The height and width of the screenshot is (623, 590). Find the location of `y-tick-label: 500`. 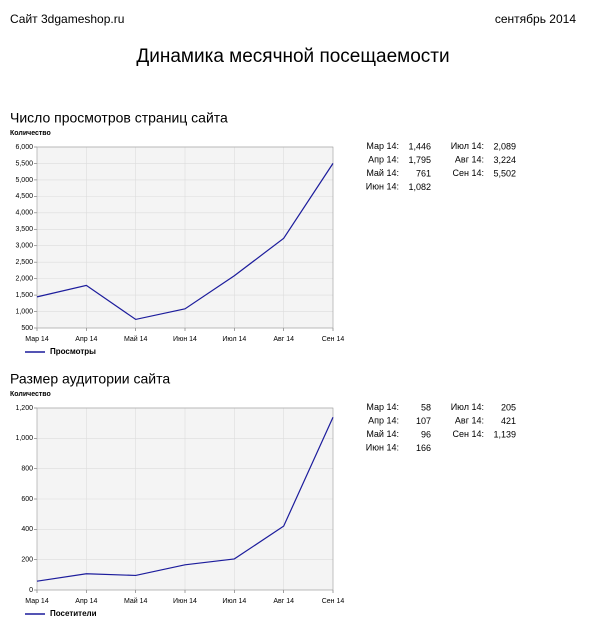

y-tick-label: 500 is located at coordinates (27, 328).